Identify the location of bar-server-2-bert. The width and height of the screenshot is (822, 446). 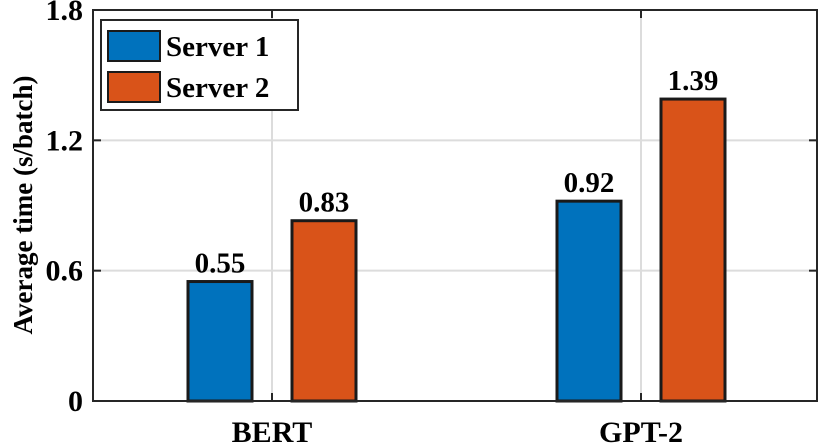
(324, 311).